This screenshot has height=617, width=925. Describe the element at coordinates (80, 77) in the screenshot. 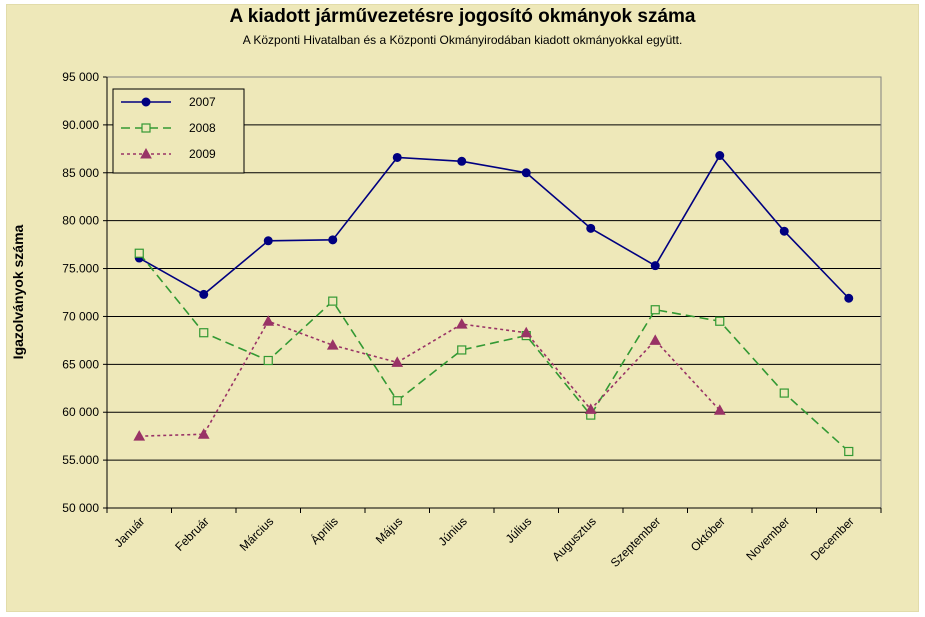

I see `y-tick-label: 95 000` at that location.